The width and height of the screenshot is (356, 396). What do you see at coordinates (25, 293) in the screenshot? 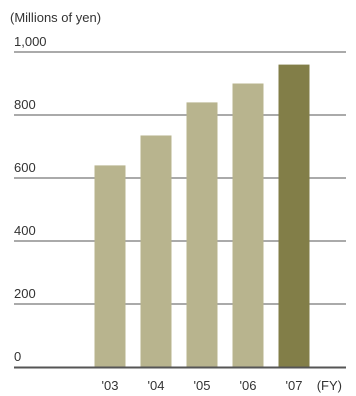
I see `y-tick-label: 200` at bounding box center [25, 293].